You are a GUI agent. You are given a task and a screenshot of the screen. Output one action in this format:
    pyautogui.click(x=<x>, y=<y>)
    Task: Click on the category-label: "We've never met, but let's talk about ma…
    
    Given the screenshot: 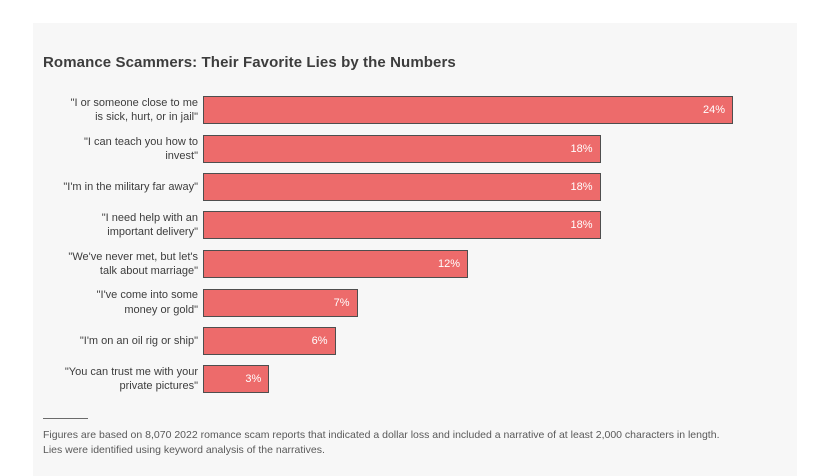 What is the action you would take?
    pyautogui.click(x=133, y=264)
    